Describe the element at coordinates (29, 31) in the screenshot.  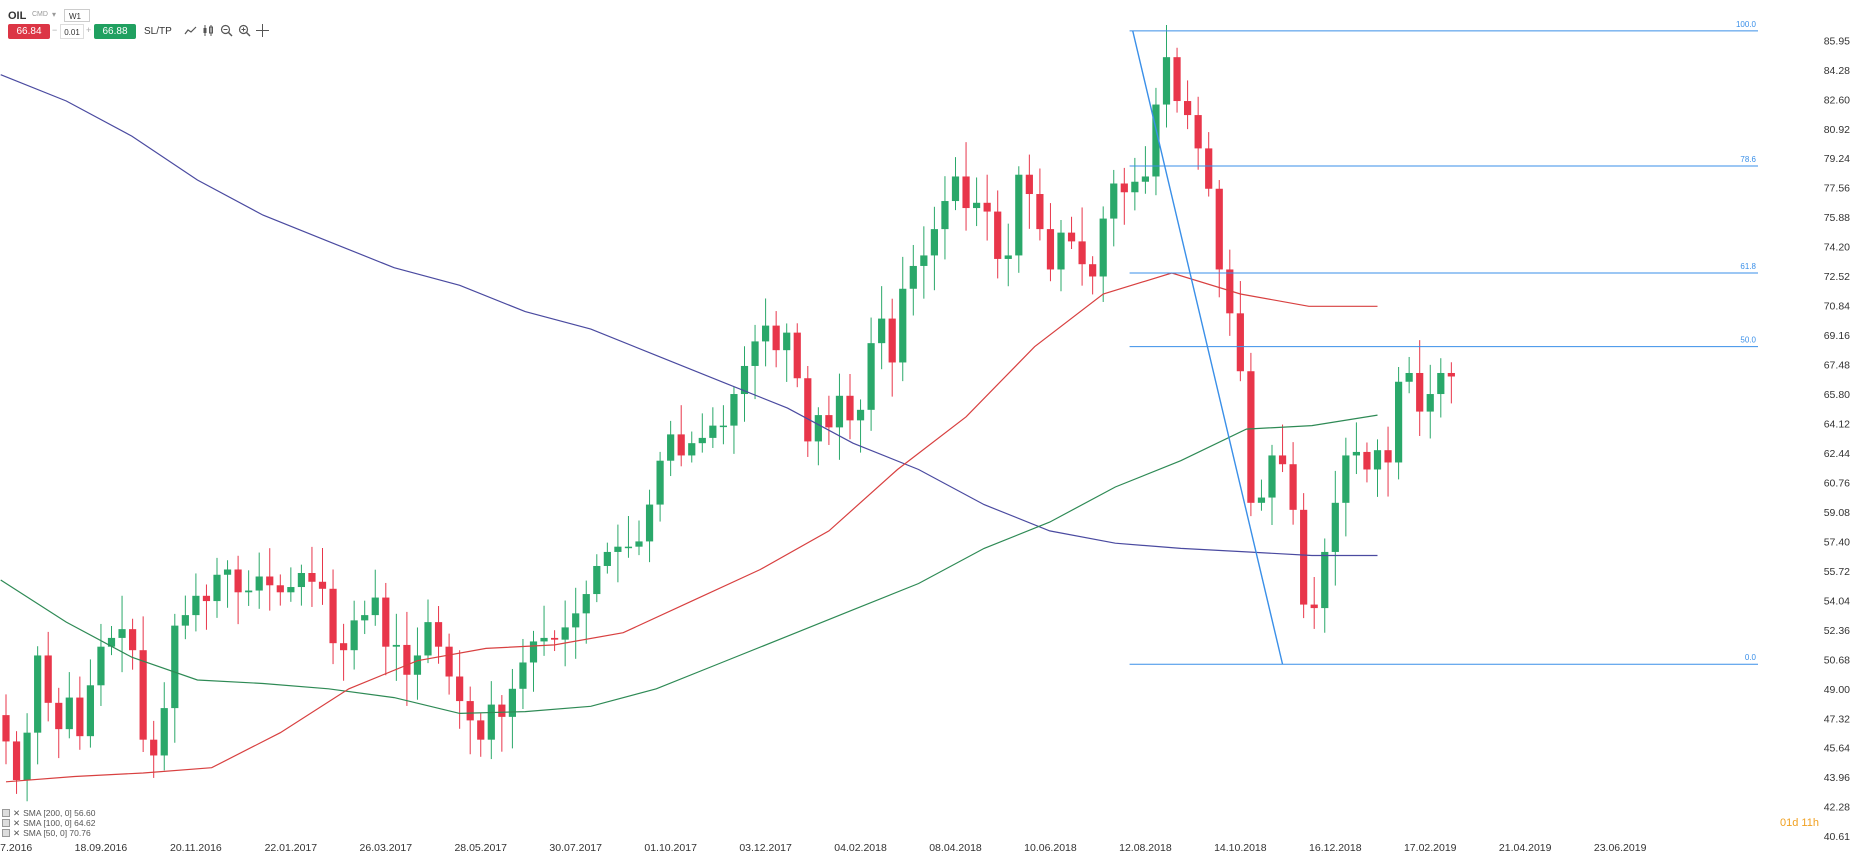
I see `sell-button: 66.84` at that location.